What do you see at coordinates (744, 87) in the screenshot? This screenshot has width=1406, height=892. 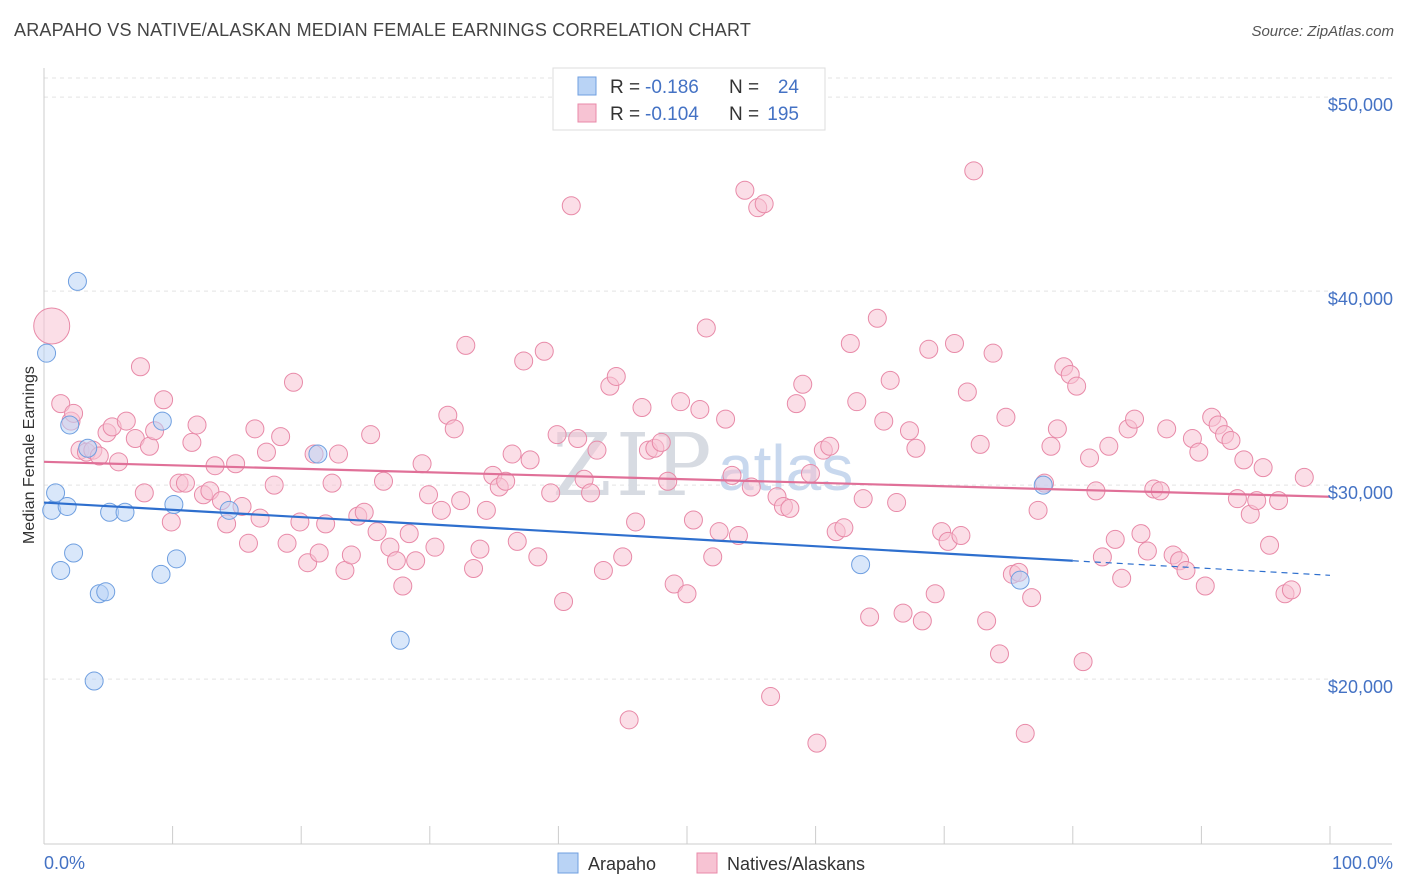 I see `legend-n-label-0: N =` at bounding box center [744, 87].